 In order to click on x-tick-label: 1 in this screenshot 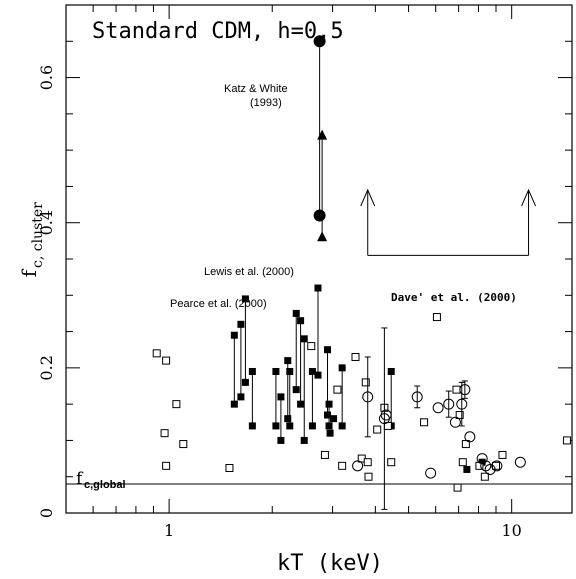, I will do `click(169, 530)`.